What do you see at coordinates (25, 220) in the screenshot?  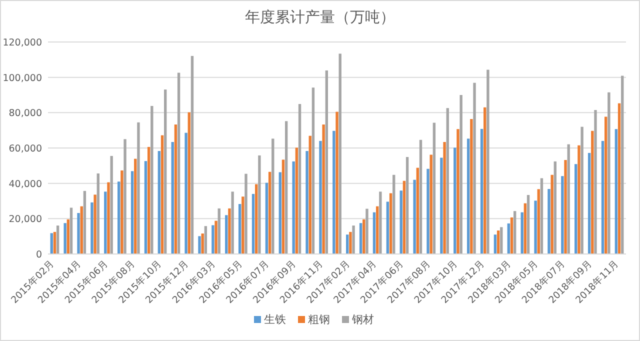 I see `y-tick-label: 20,000` at bounding box center [25, 220].